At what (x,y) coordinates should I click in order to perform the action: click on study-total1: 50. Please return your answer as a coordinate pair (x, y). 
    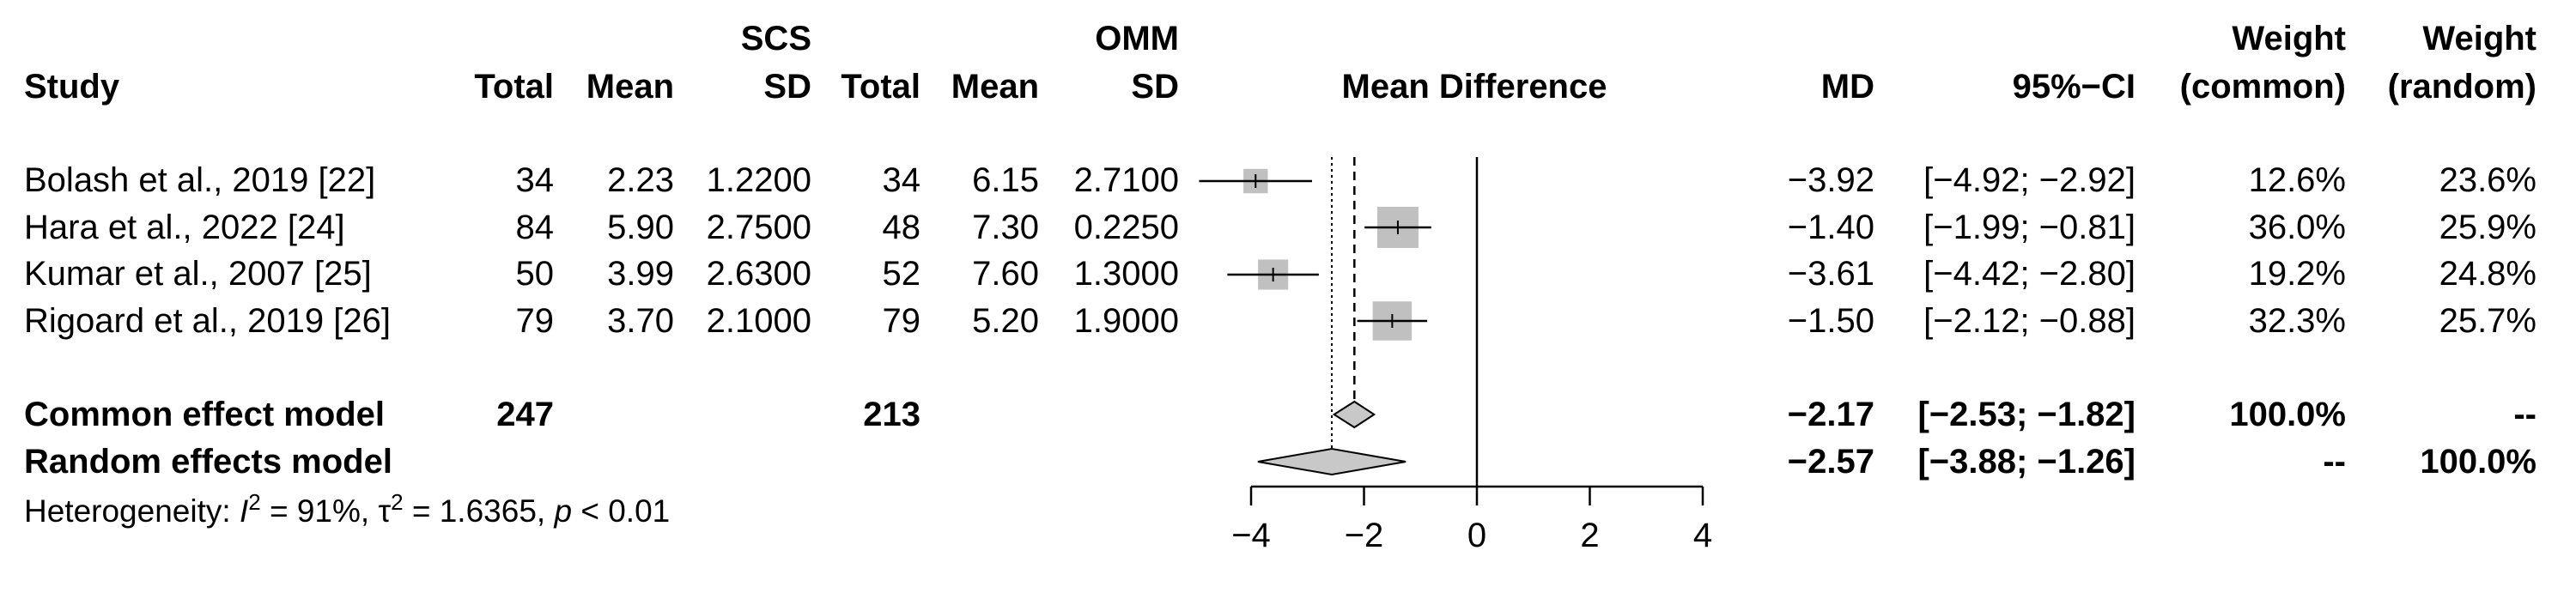
    Looking at the image, I should click on (535, 274).